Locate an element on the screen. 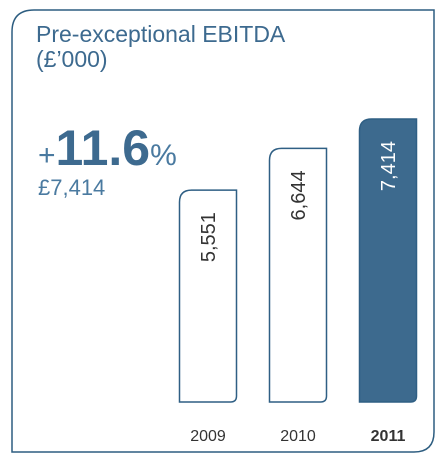 This screenshot has height=456, width=446. highlight-suffix: % is located at coordinates (163, 155).